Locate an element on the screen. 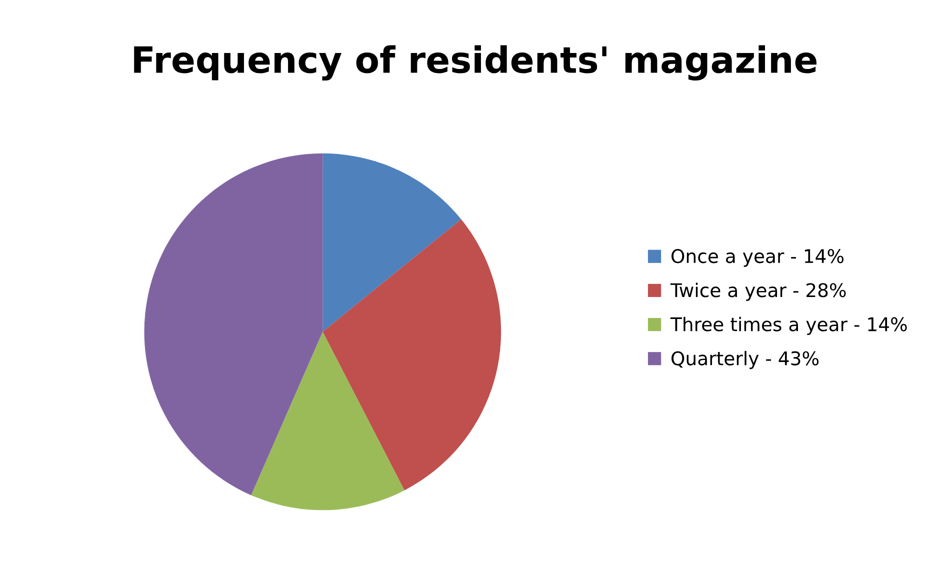 Image resolution: width=949 pixels, height=572 pixels. chart-title: Frequency of residents' magazine is located at coordinates (475, 63).